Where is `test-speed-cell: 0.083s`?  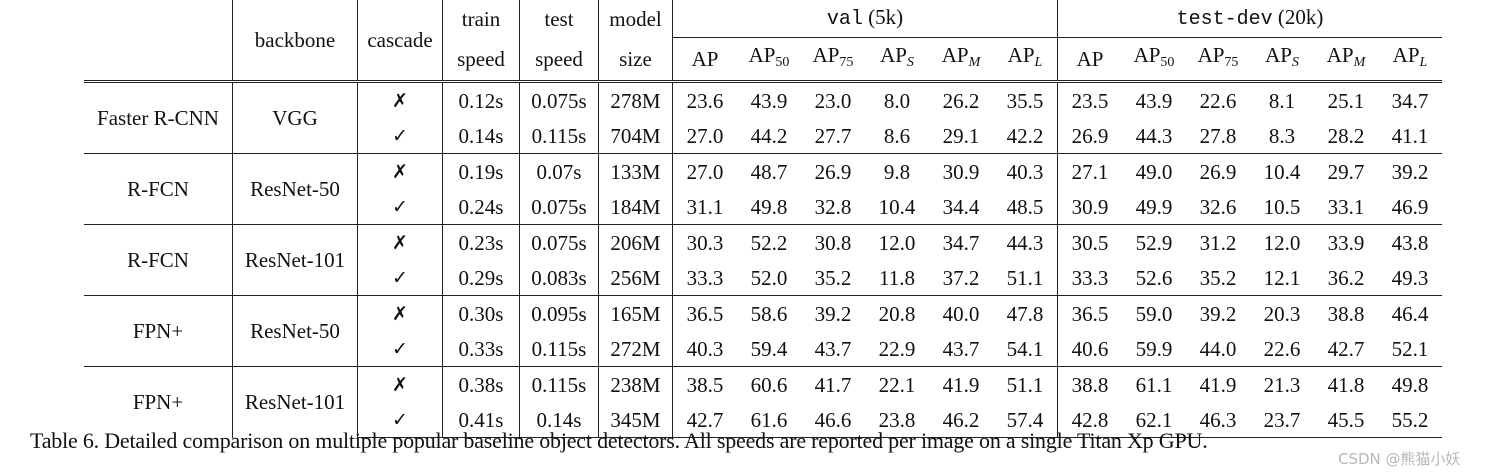
test-speed-cell: 0.083s is located at coordinates (559, 278).